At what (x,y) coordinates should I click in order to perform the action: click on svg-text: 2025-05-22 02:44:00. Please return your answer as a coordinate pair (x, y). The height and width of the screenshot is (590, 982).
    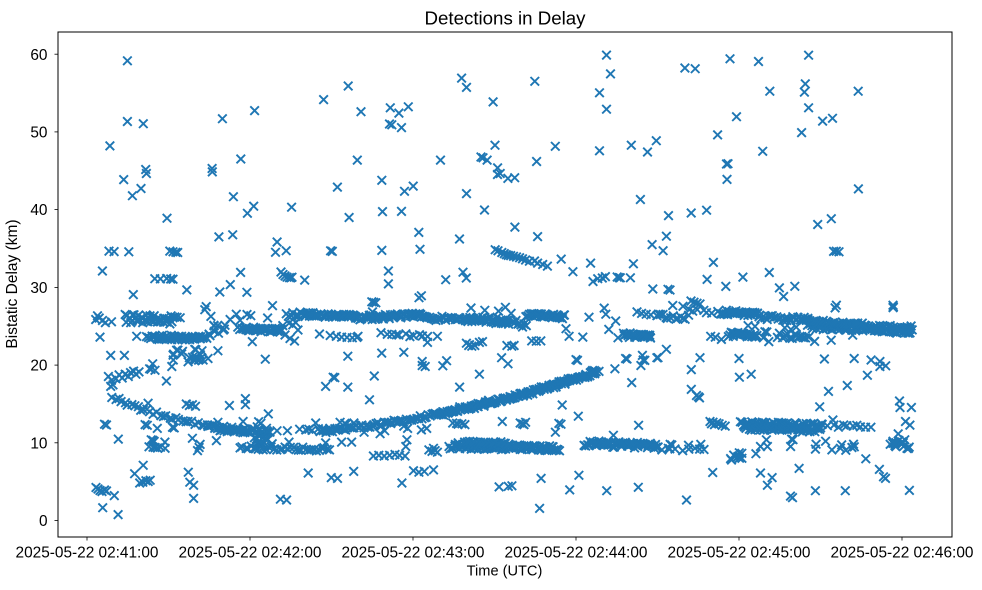
    Looking at the image, I should click on (576, 552).